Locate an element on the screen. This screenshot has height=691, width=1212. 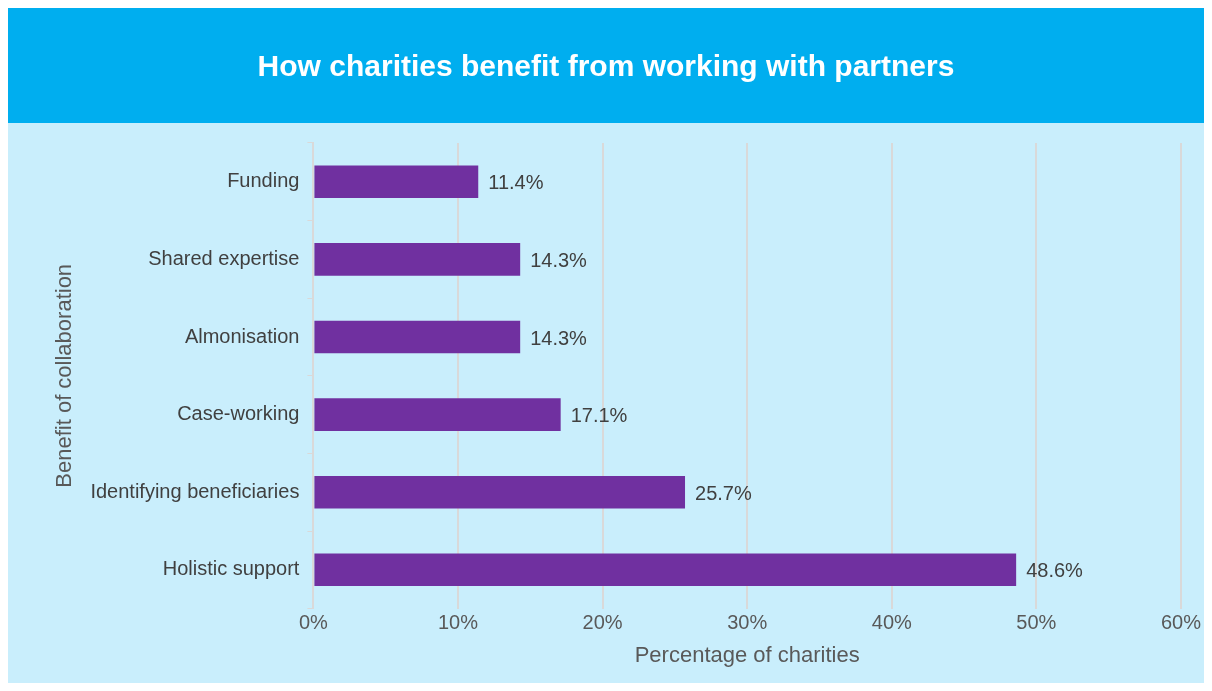
y-tick-label: Funding is located at coordinates (263, 180).